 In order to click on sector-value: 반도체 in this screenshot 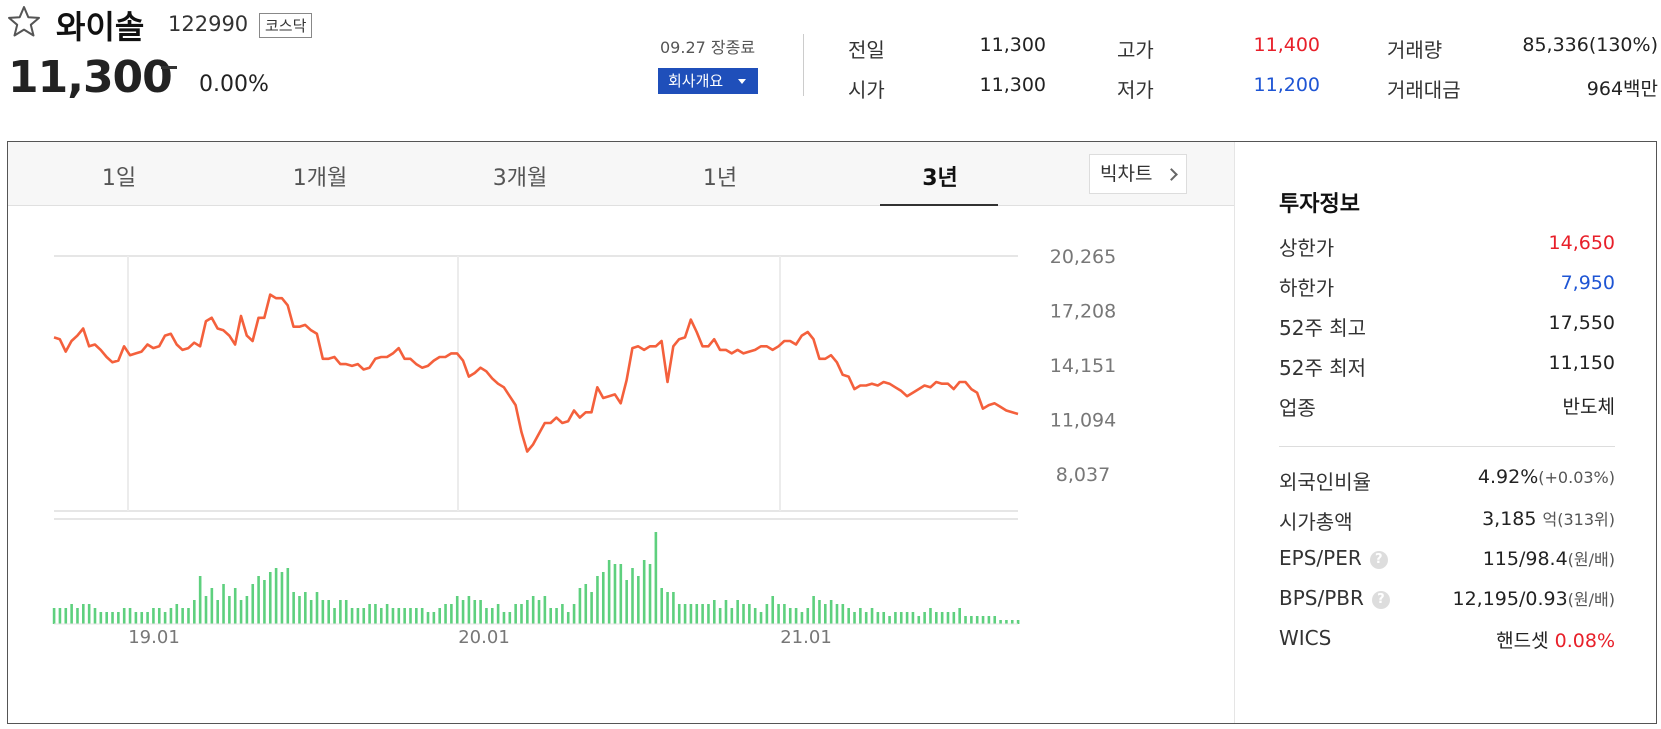, I will do `click(1588, 407)`.